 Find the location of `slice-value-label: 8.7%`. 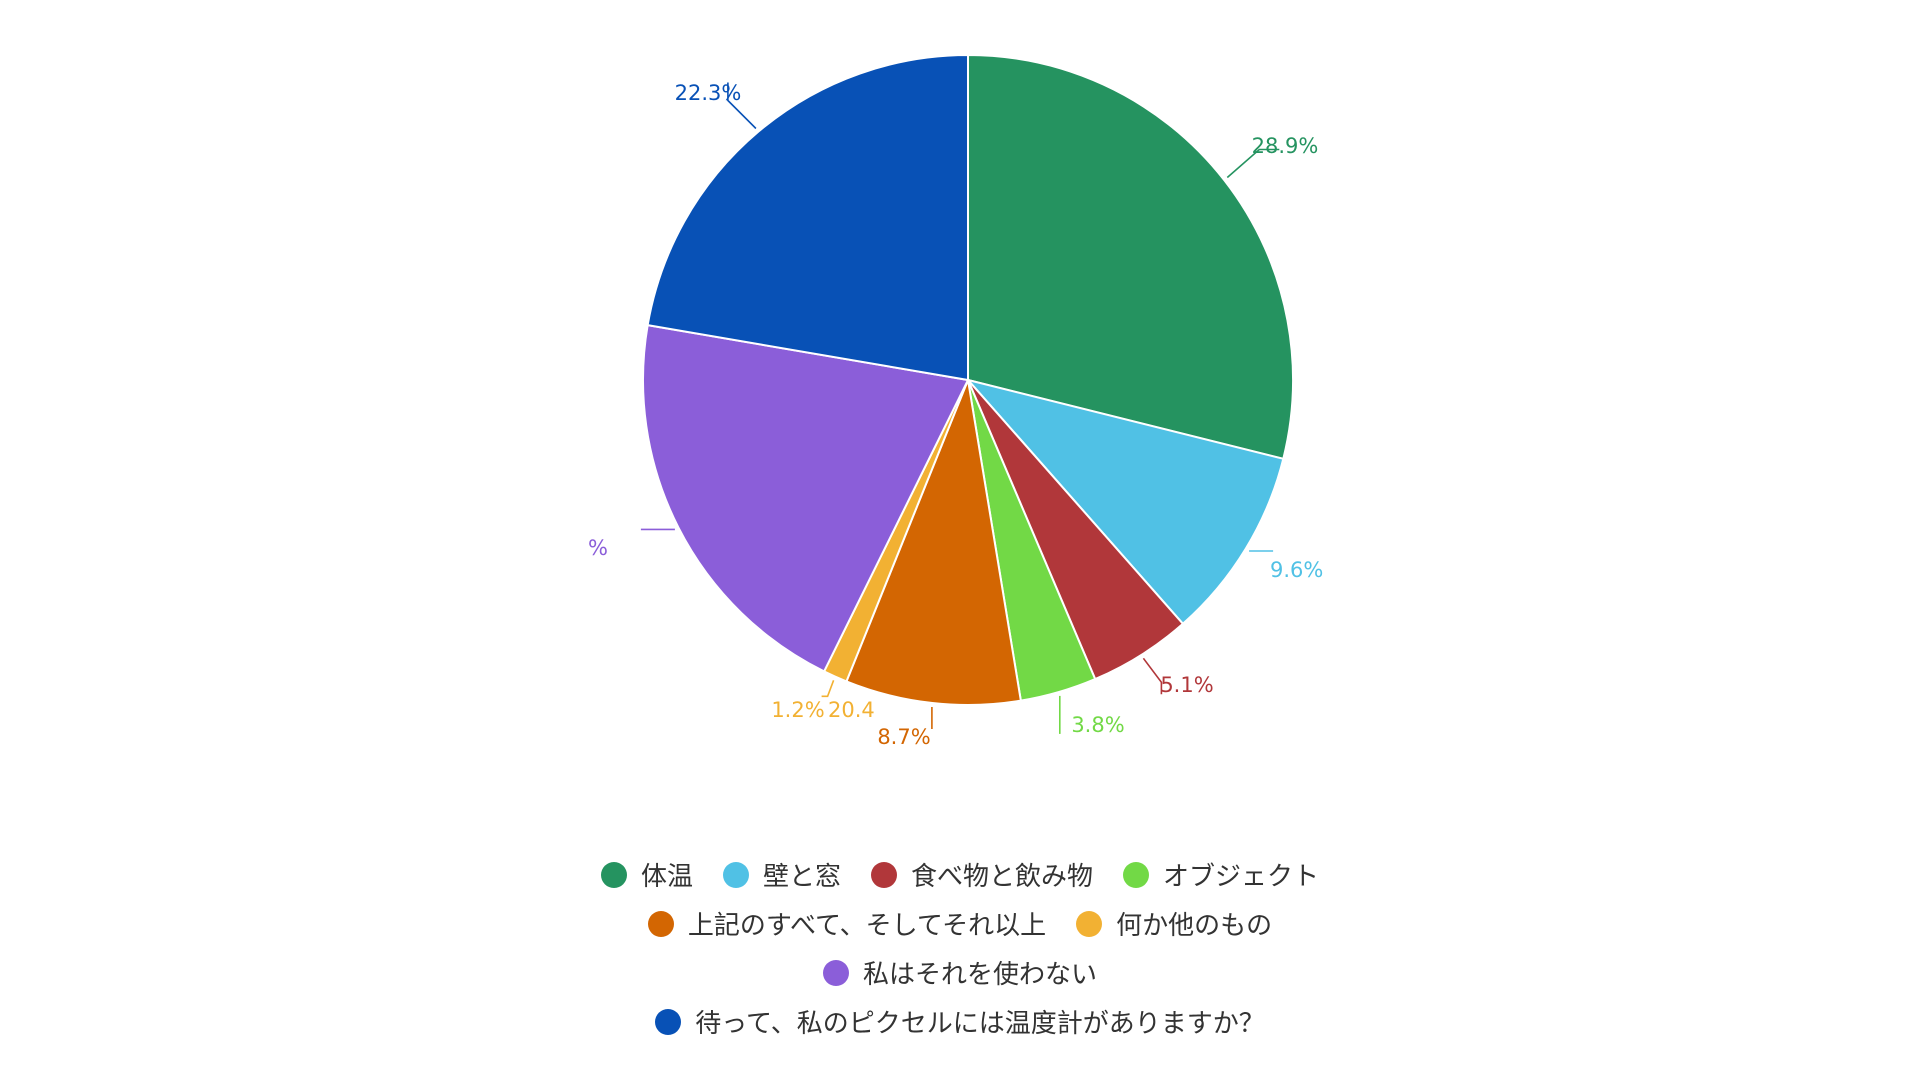

slice-value-label: 8.7% is located at coordinates (903, 737).